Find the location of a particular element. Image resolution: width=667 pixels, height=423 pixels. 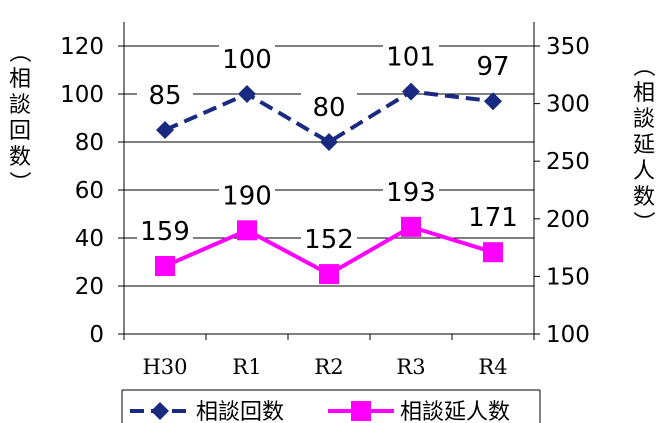

right-tick-label: 200 is located at coordinates (568, 220).